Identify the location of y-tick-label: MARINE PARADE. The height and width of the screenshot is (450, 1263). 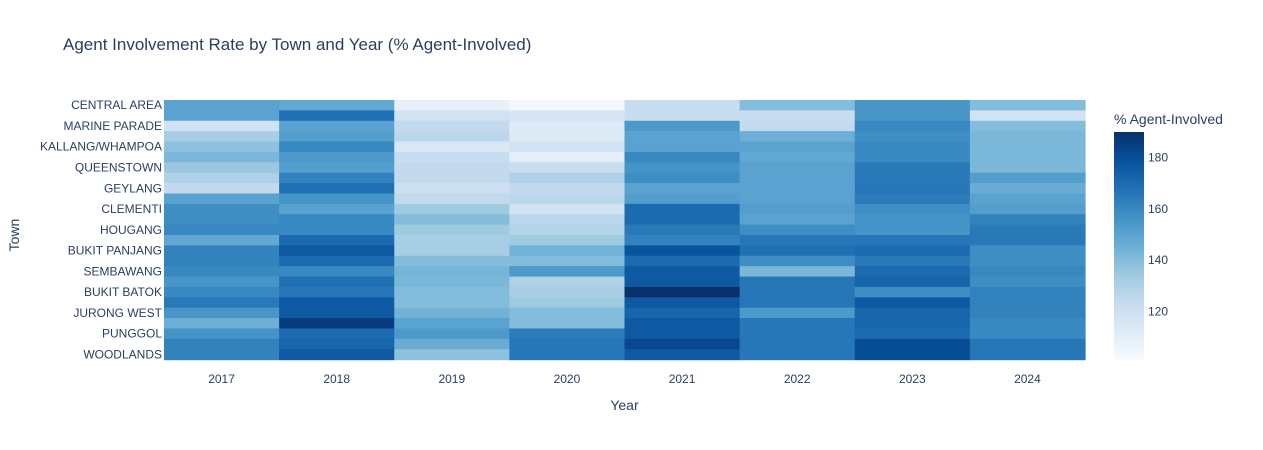
(113, 126).